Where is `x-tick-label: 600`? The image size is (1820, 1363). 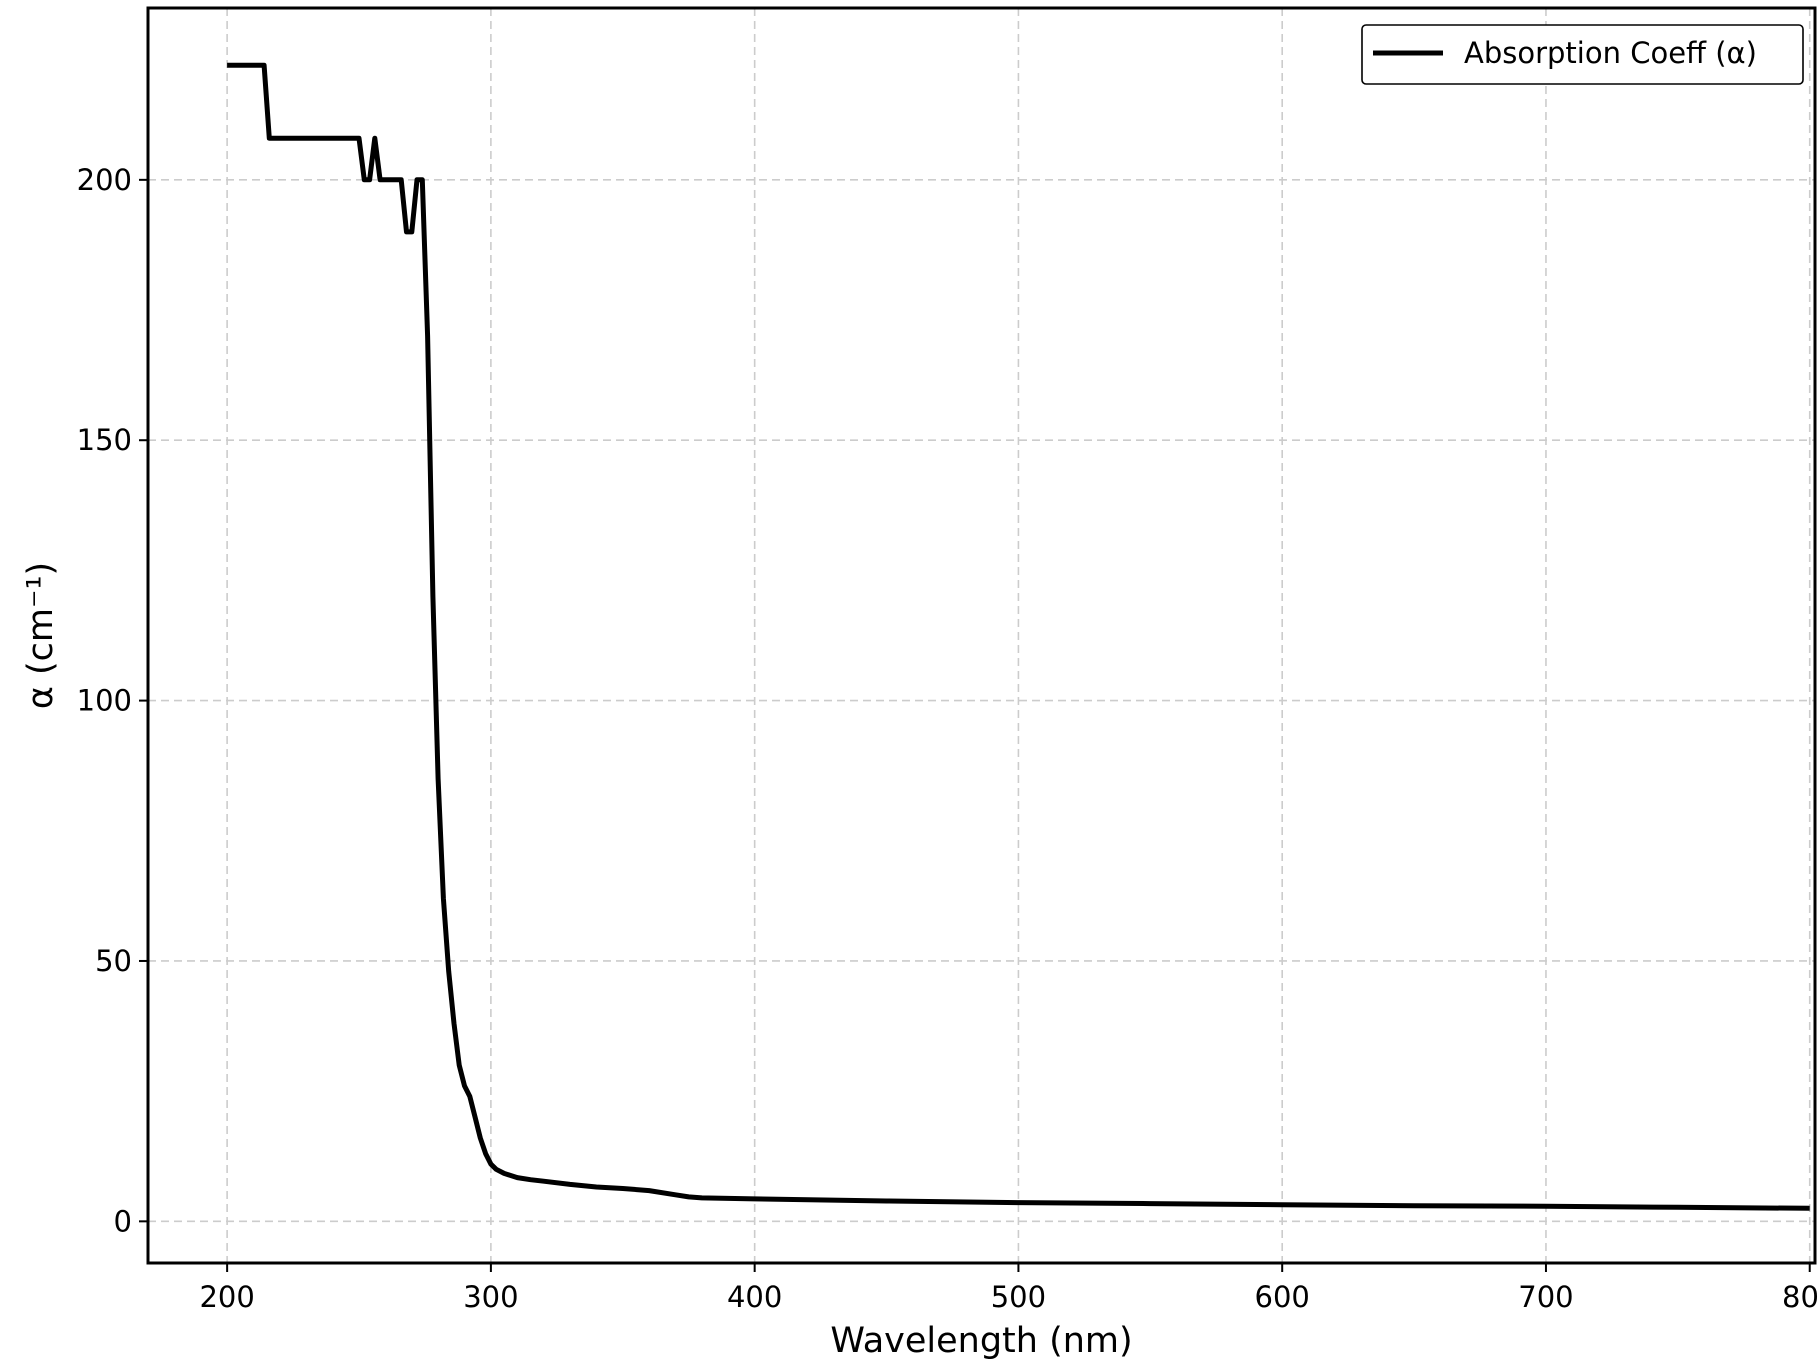
x-tick-label: 600 is located at coordinates (1282, 1297).